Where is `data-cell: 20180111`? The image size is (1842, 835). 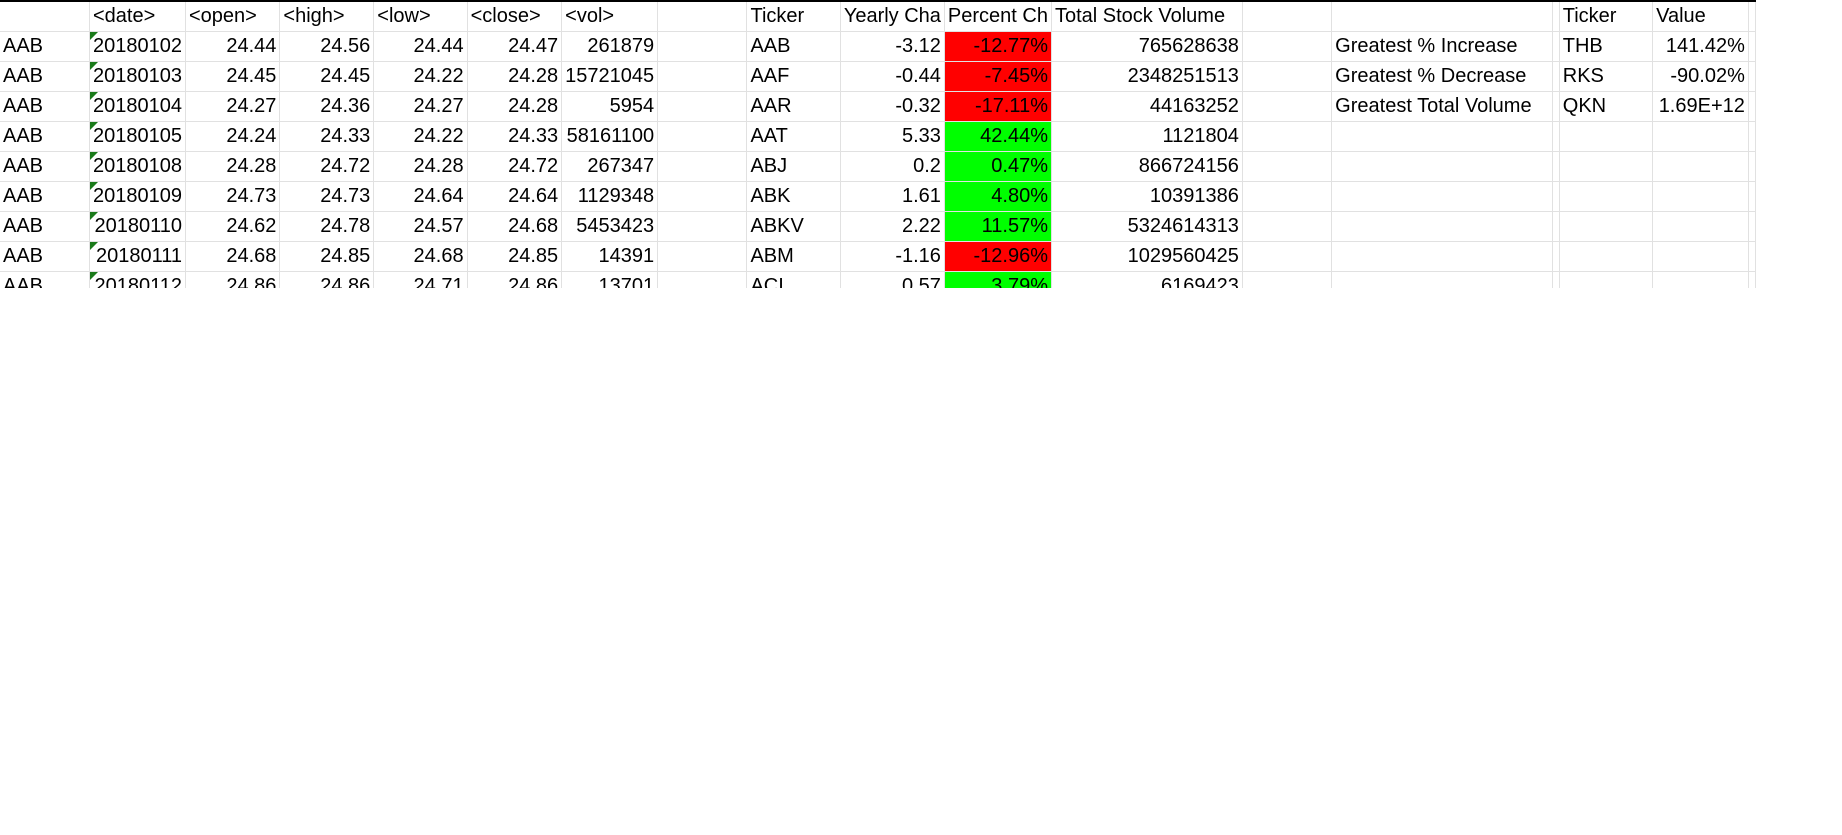
data-cell: 20180111 is located at coordinates (137, 256).